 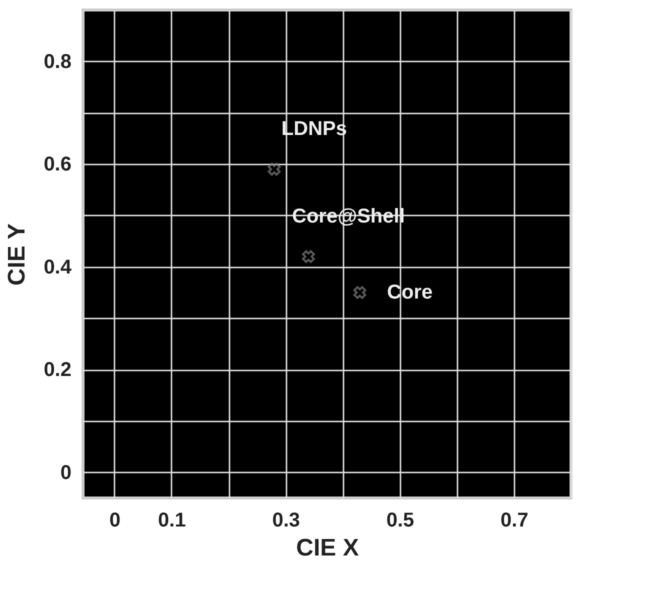 I want to click on y-tick-label: 0.6, so click(x=58, y=165).